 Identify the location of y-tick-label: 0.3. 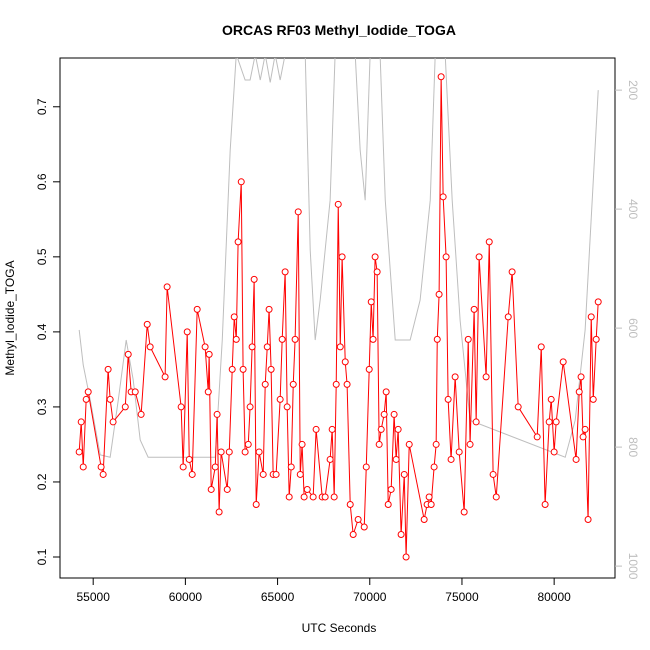
(42, 406).